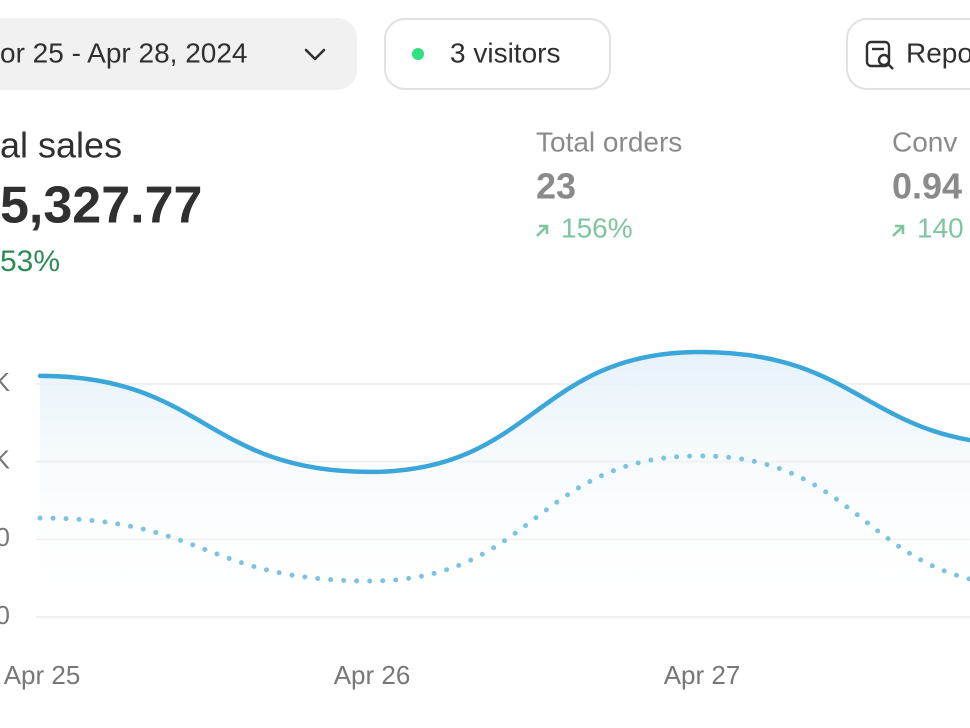 This screenshot has width=970, height=728. What do you see at coordinates (702, 675) in the screenshot?
I see `x-tick-label: Apr 27` at bounding box center [702, 675].